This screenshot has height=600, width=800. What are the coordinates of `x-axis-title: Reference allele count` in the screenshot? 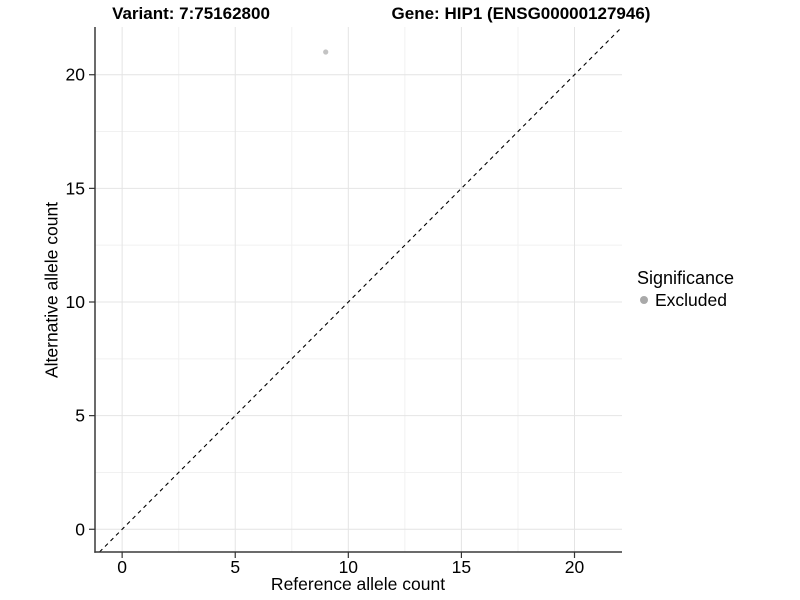 It's located at (358, 584).